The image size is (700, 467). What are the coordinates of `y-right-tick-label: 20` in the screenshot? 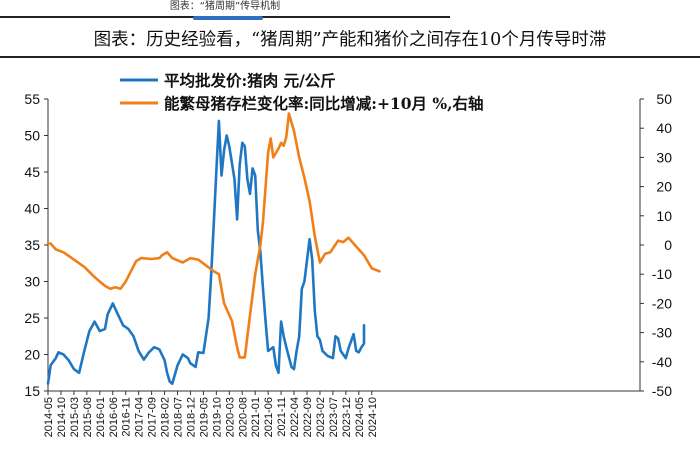 It's located at (664, 187).